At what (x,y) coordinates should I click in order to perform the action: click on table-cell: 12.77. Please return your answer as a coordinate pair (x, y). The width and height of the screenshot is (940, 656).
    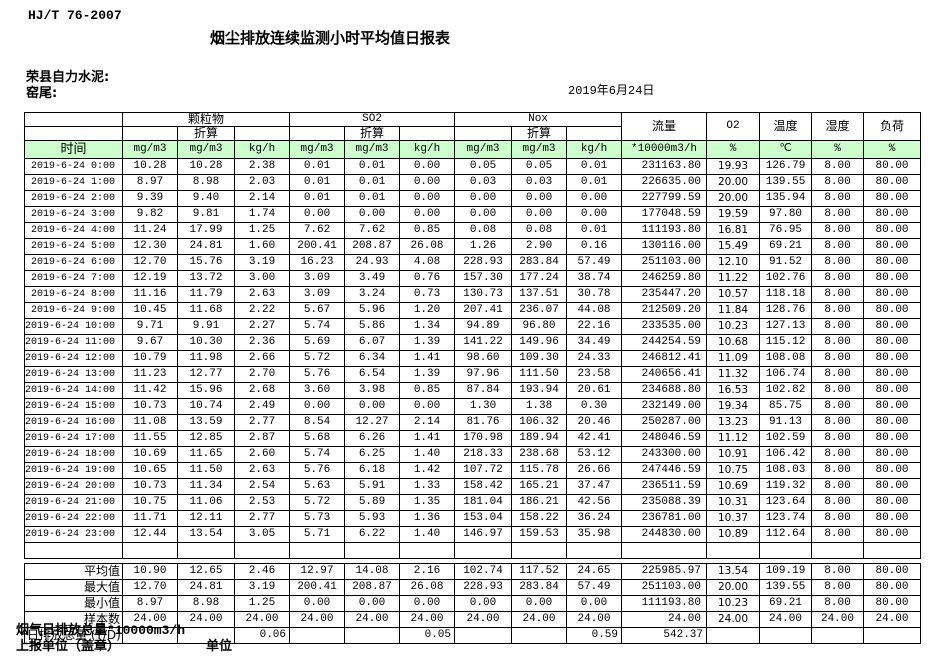
    Looking at the image, I should click on (206, 374).